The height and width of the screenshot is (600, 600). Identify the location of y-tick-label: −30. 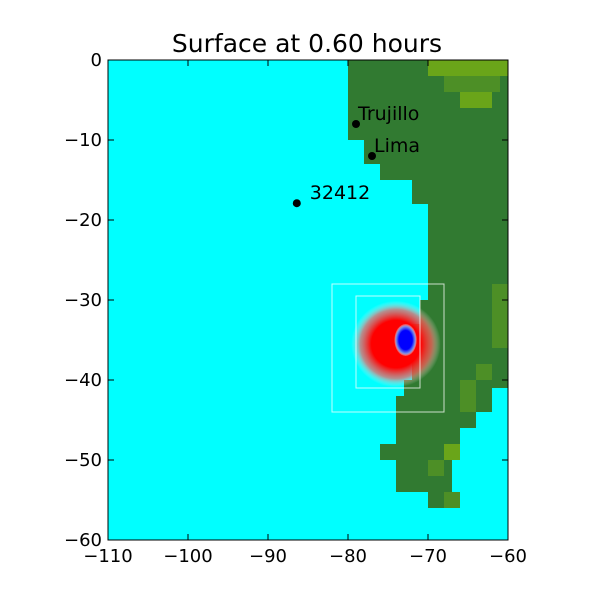
(83, 300).